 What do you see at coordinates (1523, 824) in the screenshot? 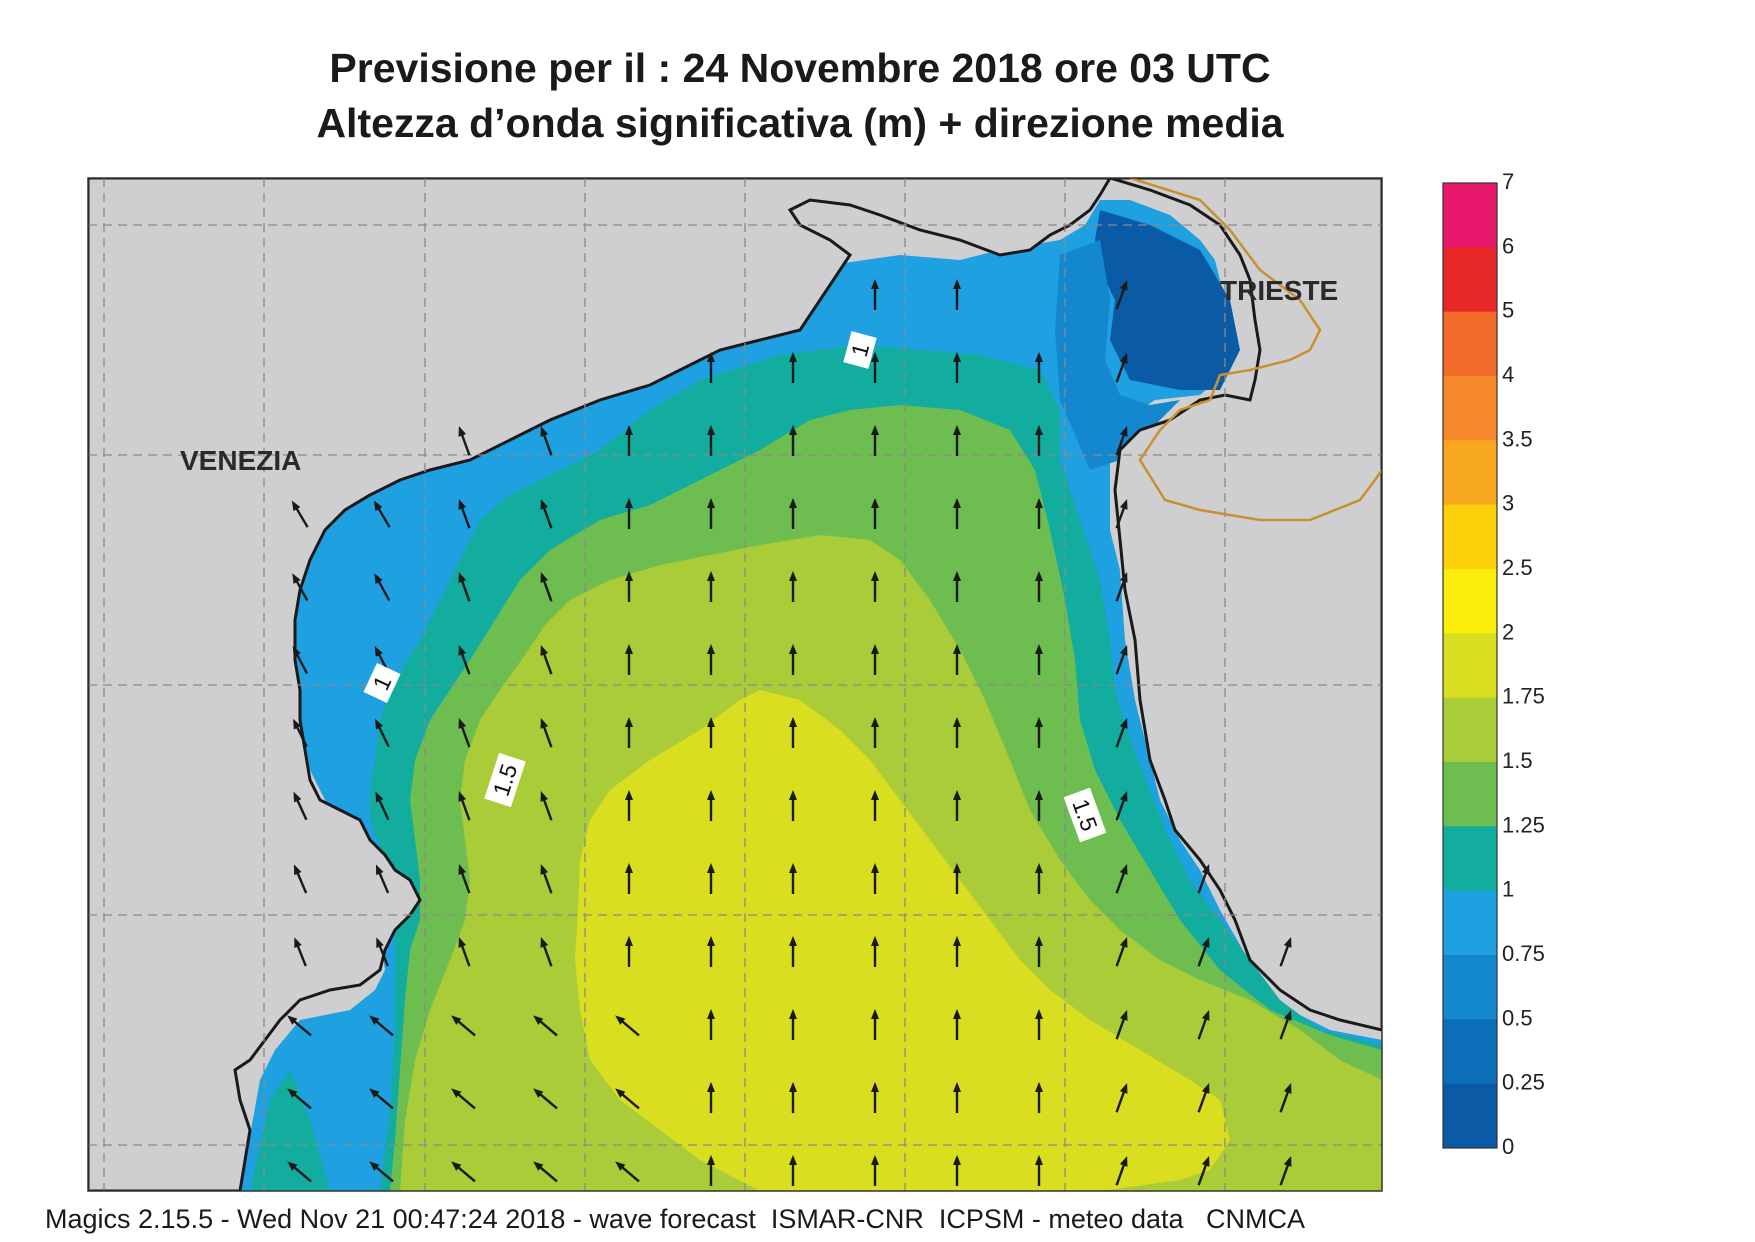
I see `legend-tick-label: 1.25` at bounding box center [1523, 824].